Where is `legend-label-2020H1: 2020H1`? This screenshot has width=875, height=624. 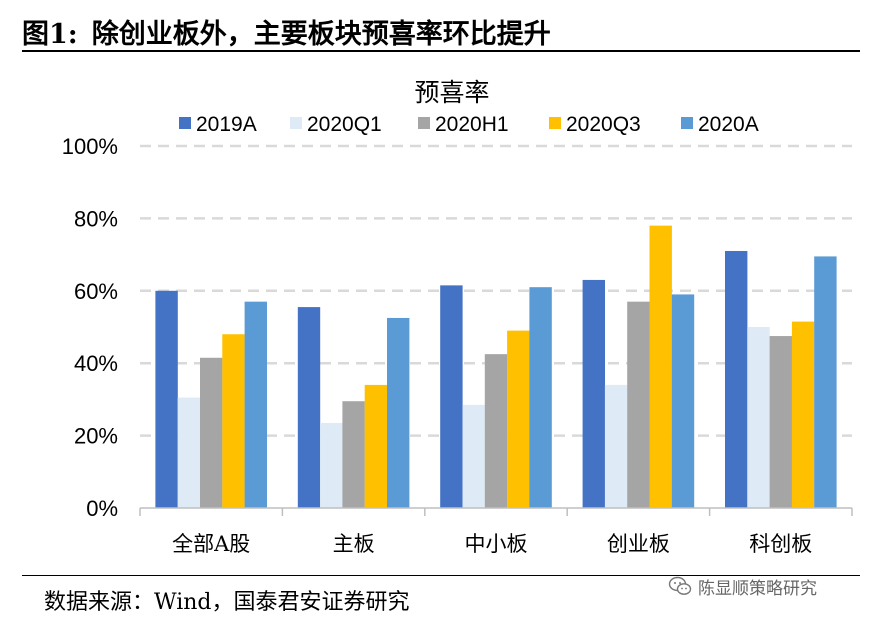
legend-label-2020H1: 2020H1 is located at coordinates (472, 124).